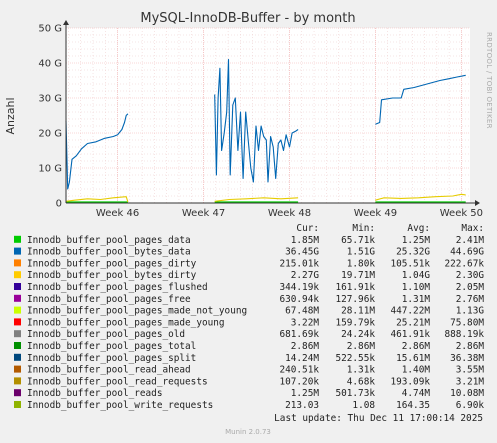 This screenshot has height=443, width=497. I want to click on legend-value-cur: 1.85M, so click(305, 240).